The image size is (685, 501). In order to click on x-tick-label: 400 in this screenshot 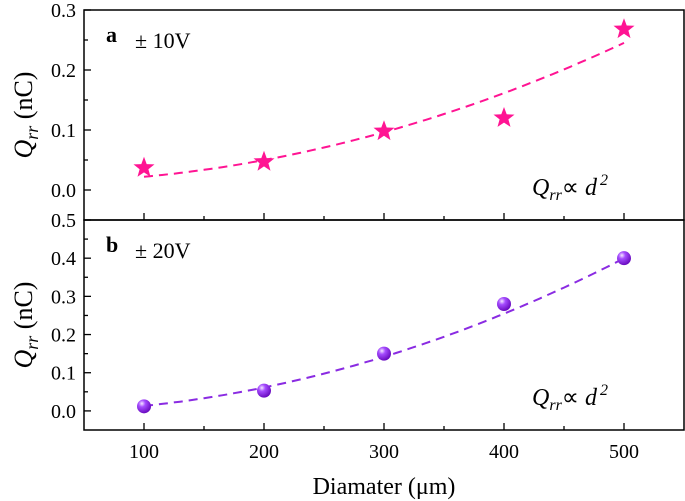, I will do `click(504, 452)`.